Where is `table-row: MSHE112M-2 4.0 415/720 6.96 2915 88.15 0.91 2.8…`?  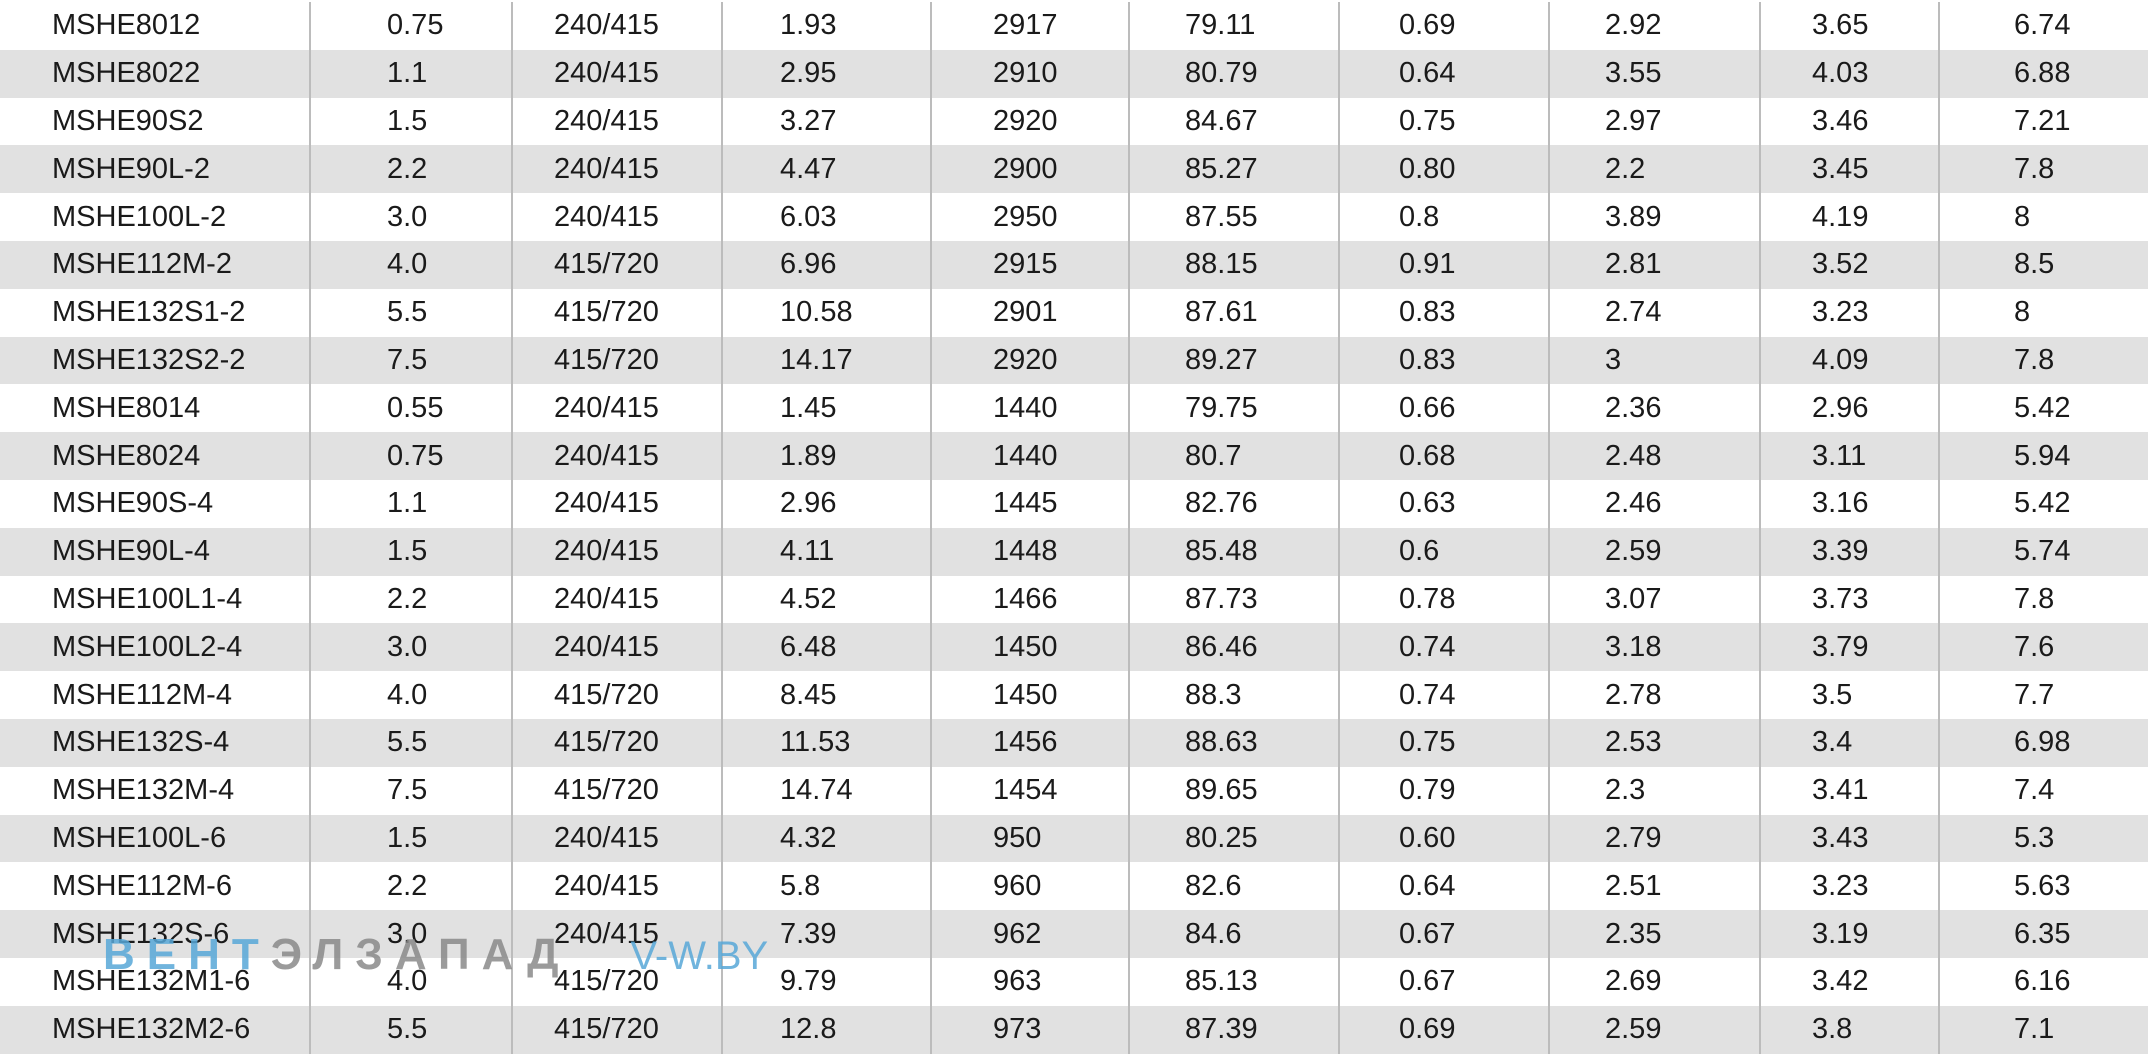 table-row: MSHE112M-2 4.0 415/720 6.96 2915 88.15 0.91 2.8… is located at coordinates (1074, 264).